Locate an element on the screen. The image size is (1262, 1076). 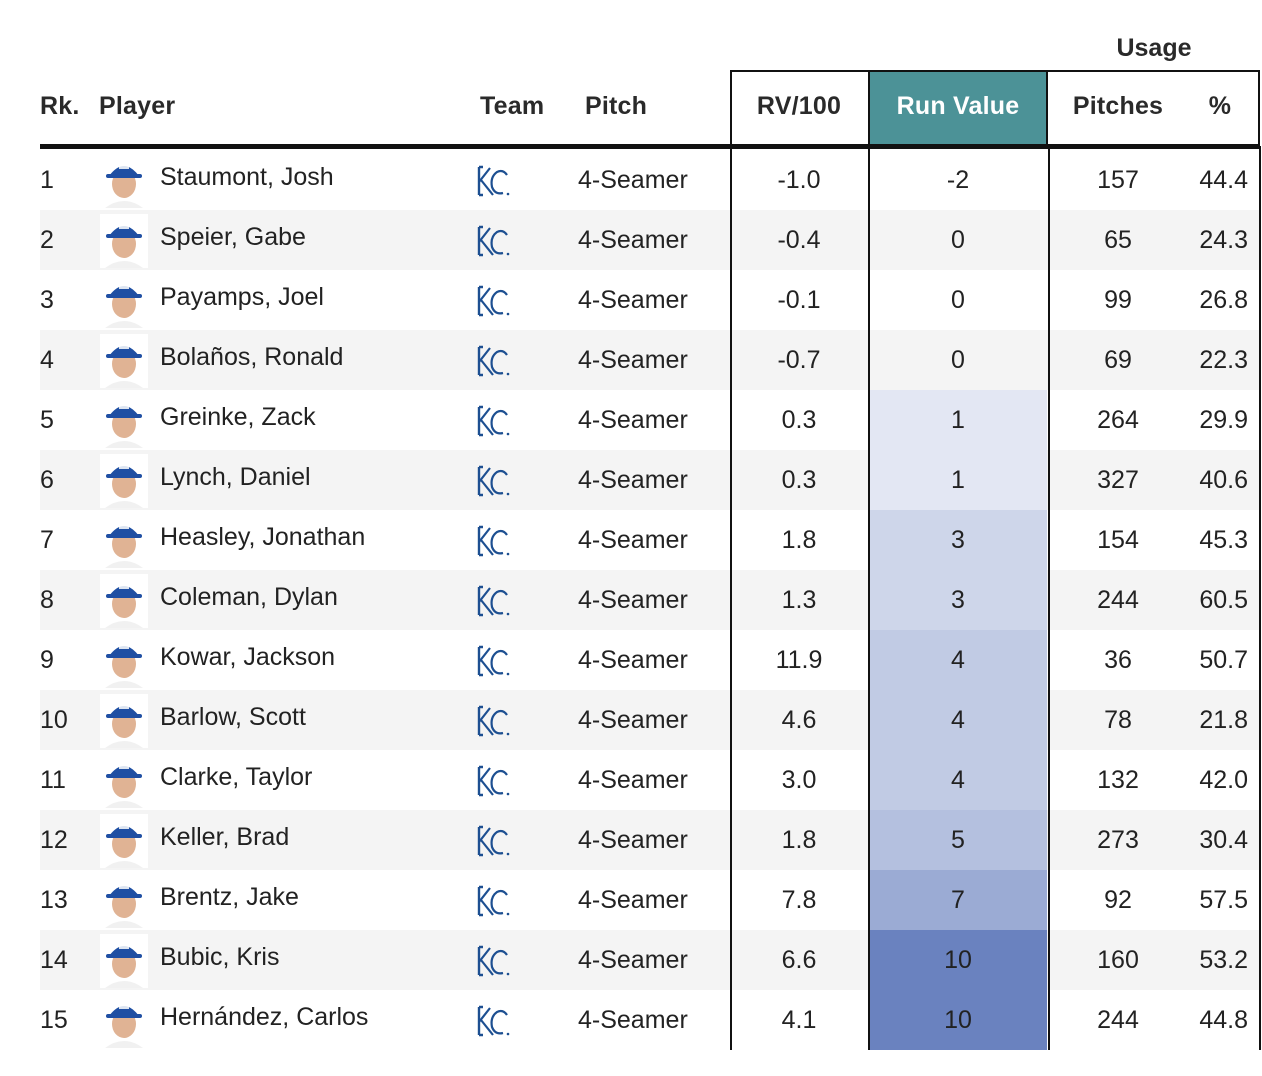
player-name: Coleman, Dylan is located at coordinates (249, 597).